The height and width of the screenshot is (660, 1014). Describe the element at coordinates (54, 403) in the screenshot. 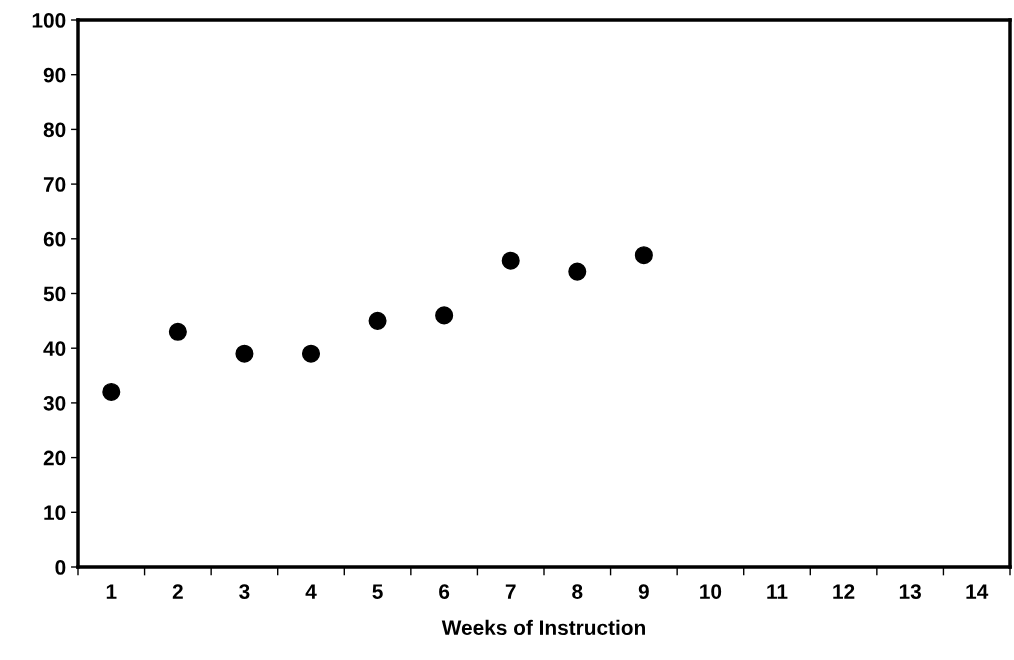

I see `y-tick-label: 30` at that location.